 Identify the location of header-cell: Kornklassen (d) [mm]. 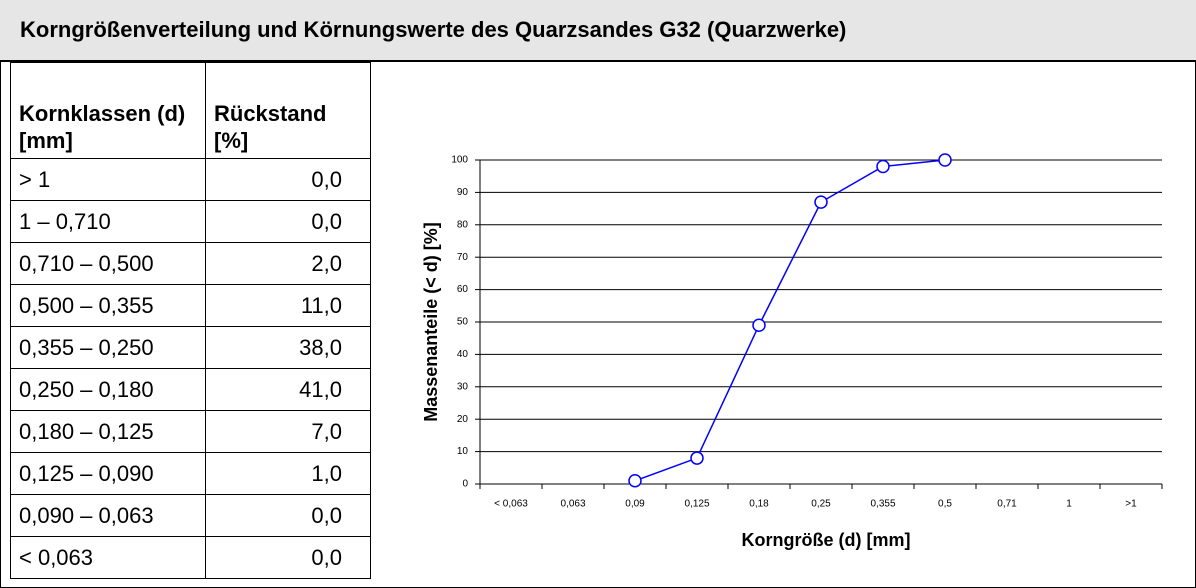
(108, 110).